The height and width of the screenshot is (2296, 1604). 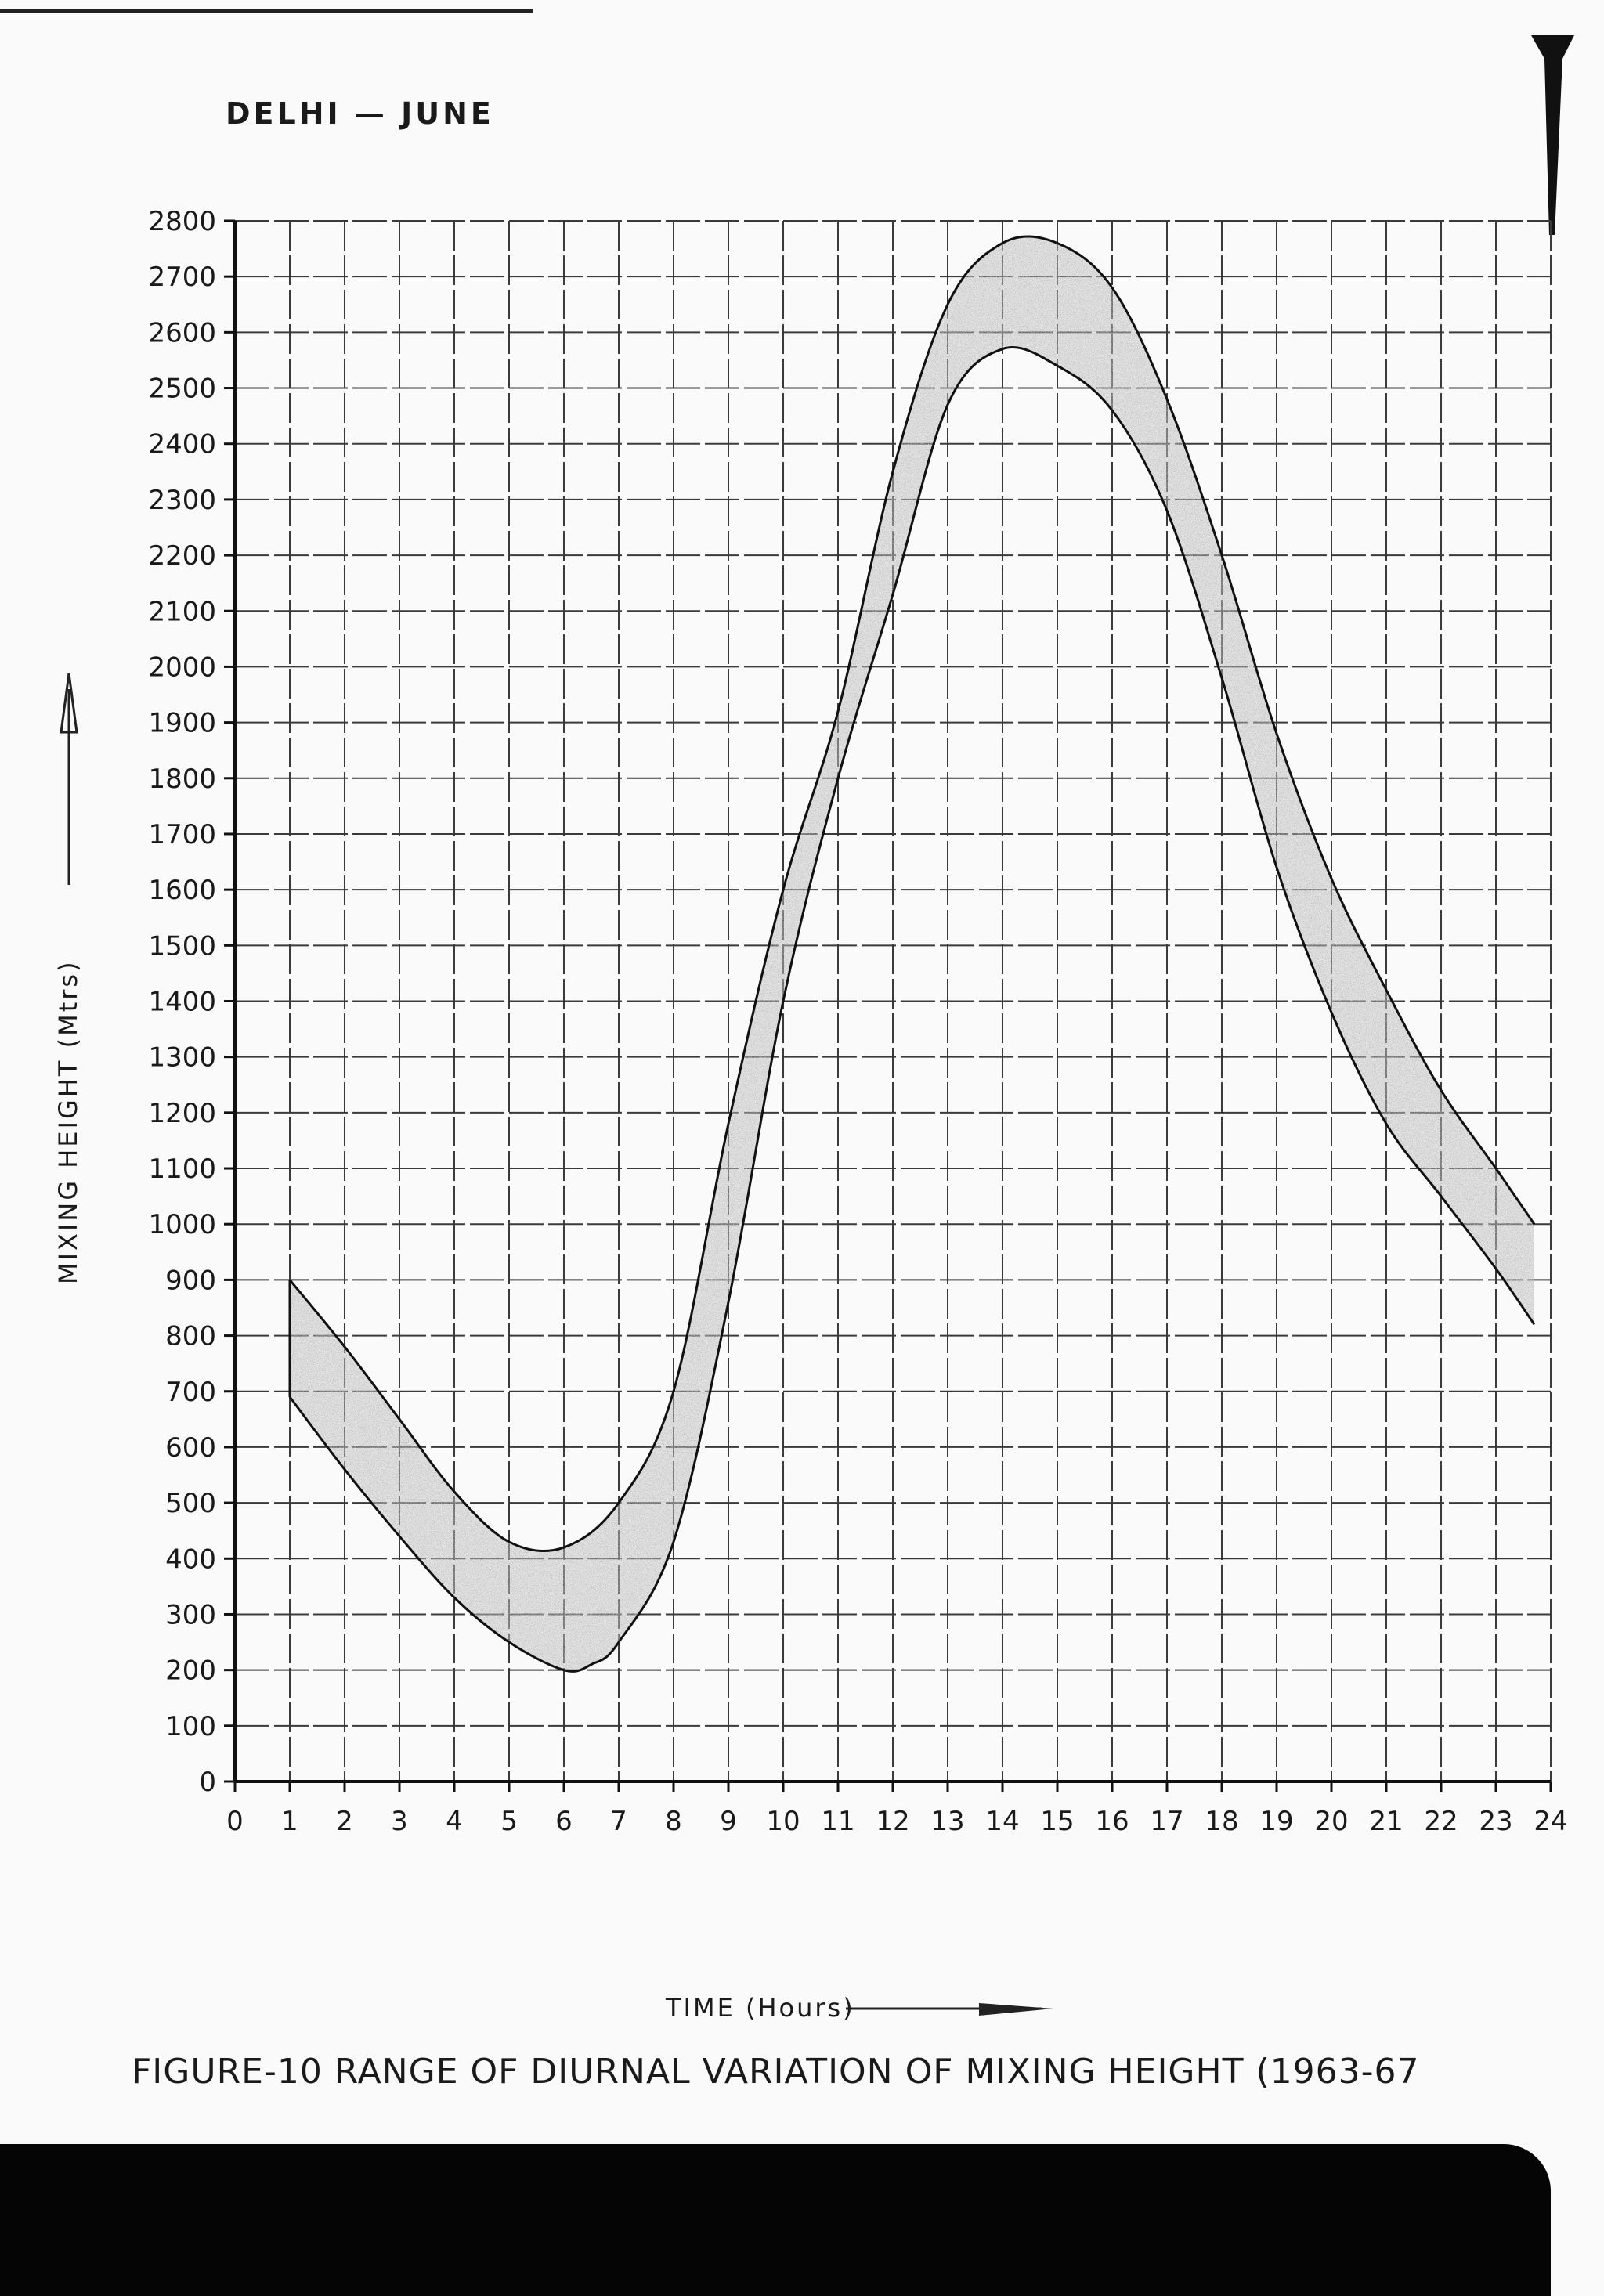 I want to click on x-tick-label: 15, so click(x=1057, y=1821).